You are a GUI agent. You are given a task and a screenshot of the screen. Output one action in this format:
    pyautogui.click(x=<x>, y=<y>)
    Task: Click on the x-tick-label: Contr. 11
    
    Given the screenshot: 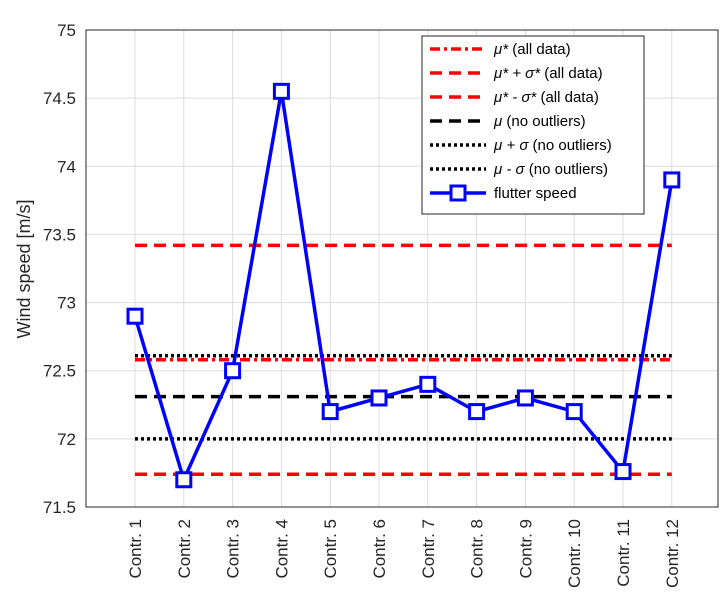 What is the action you would take?
    pyautogui.click(x=623, y=553)
    